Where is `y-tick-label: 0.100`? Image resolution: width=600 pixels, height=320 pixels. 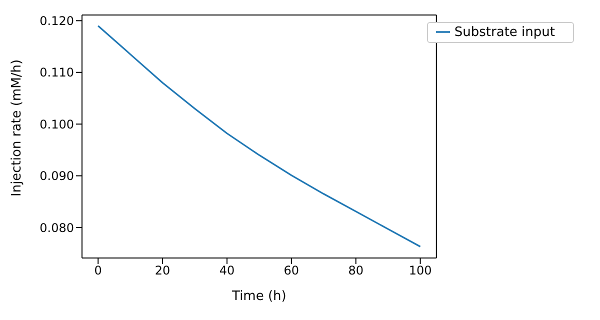
y-tick-label: 0.100 is located at coordinates (57, 124).